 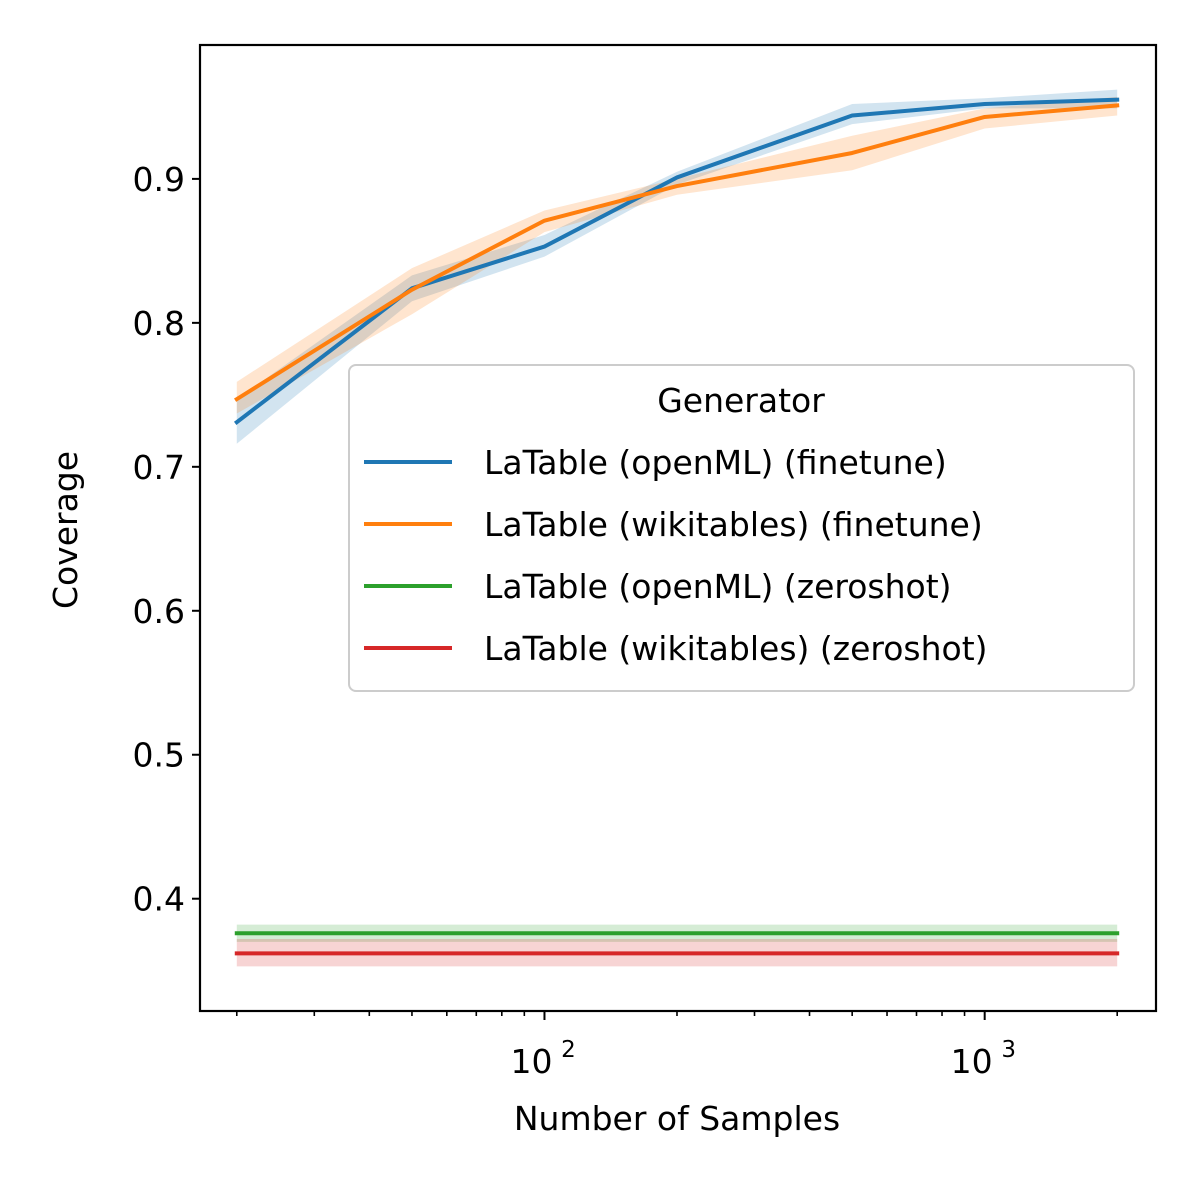 I want to click on y-tick-label: 0.6, so click(x=159, y=611).